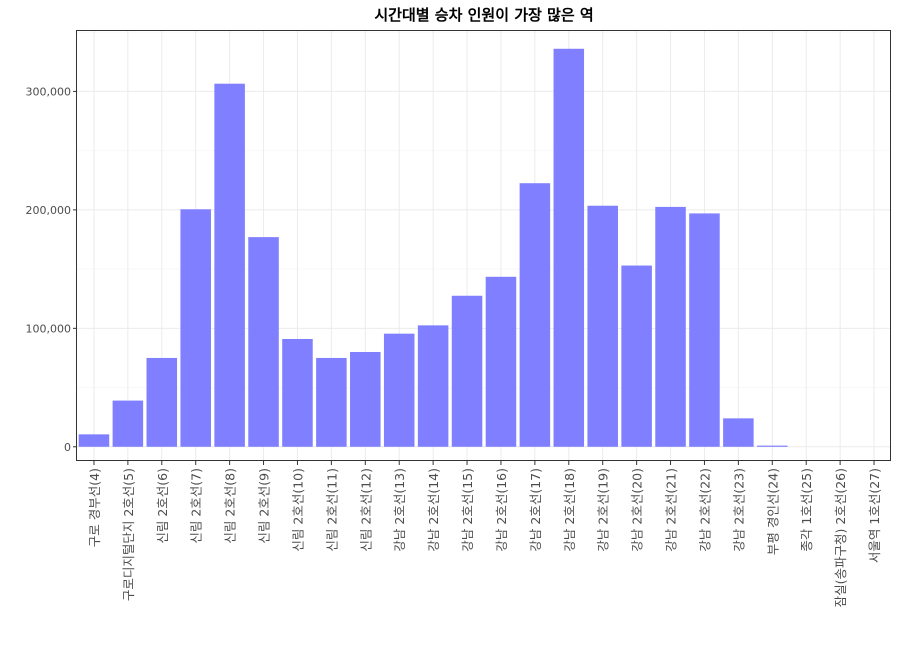 The height and width of the screenshot is (671, 897). What do you see at coordinates (840, 537) in the screenshot?
I see `x-tick-label: 잠실(송파구청) 2호선(26)` at bounding box center [840, 537].